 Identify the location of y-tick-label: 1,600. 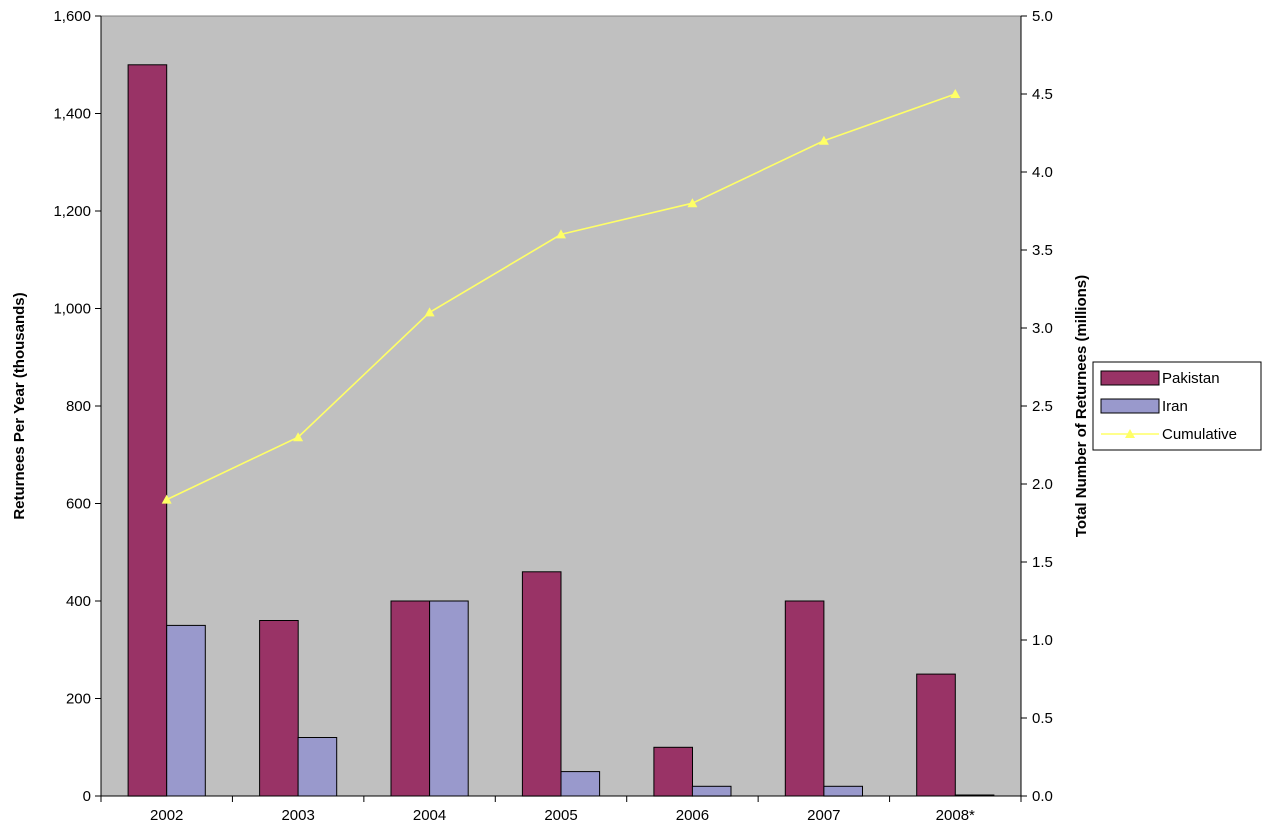
(72, 16).